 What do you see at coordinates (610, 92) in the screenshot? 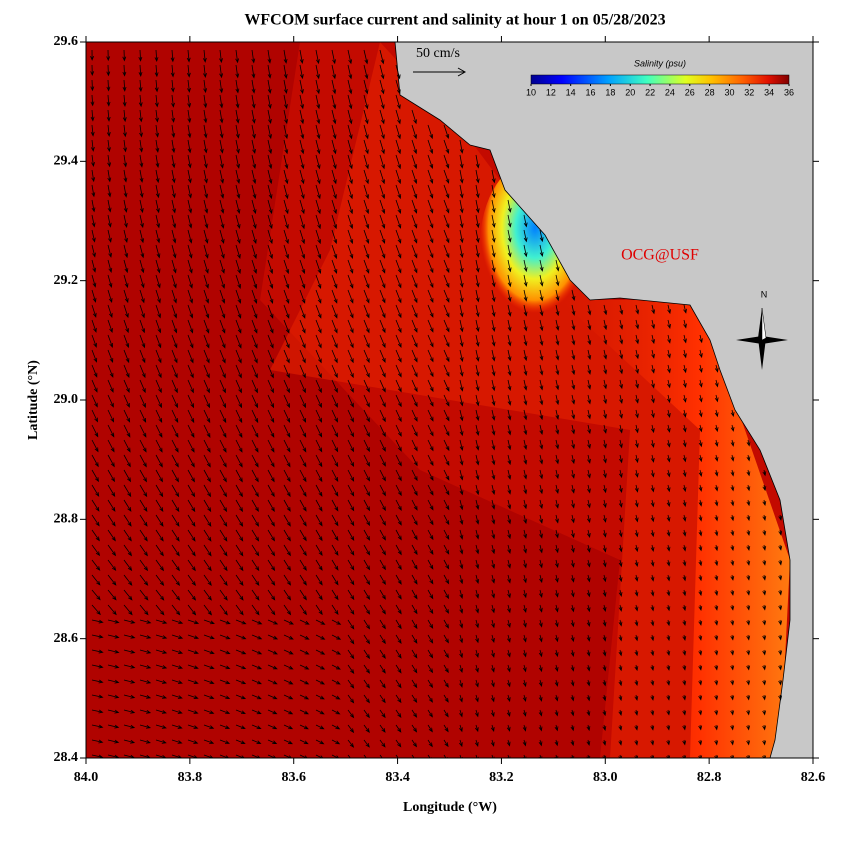
I see `colorbar-tick-label: 18` at bounding box center [610, 92].